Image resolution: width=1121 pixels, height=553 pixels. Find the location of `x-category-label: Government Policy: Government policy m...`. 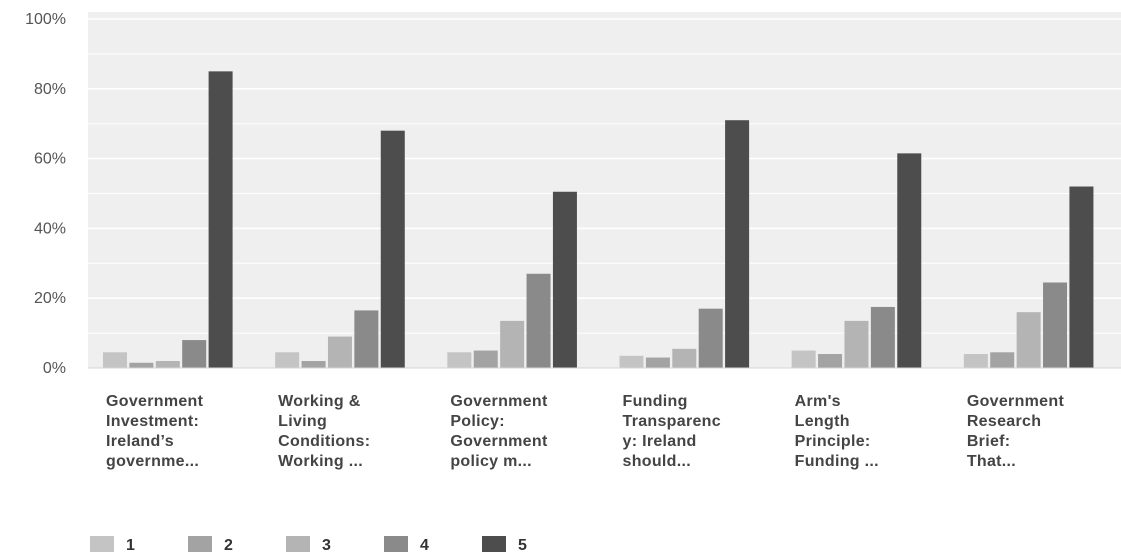

x-category-label: Government Policy: Government policy m... is located at coordinates (499, 431).